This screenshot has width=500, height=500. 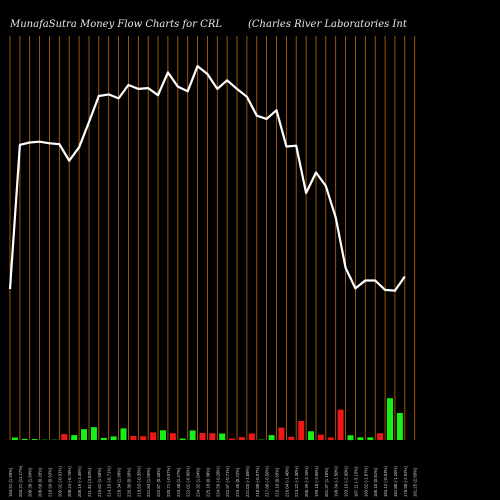 What do you see at coordinates (327, 24) in the screenshot?
I see `chart-subtitle: (Charles River Laboratories Int` at bounding box center [327, 24].